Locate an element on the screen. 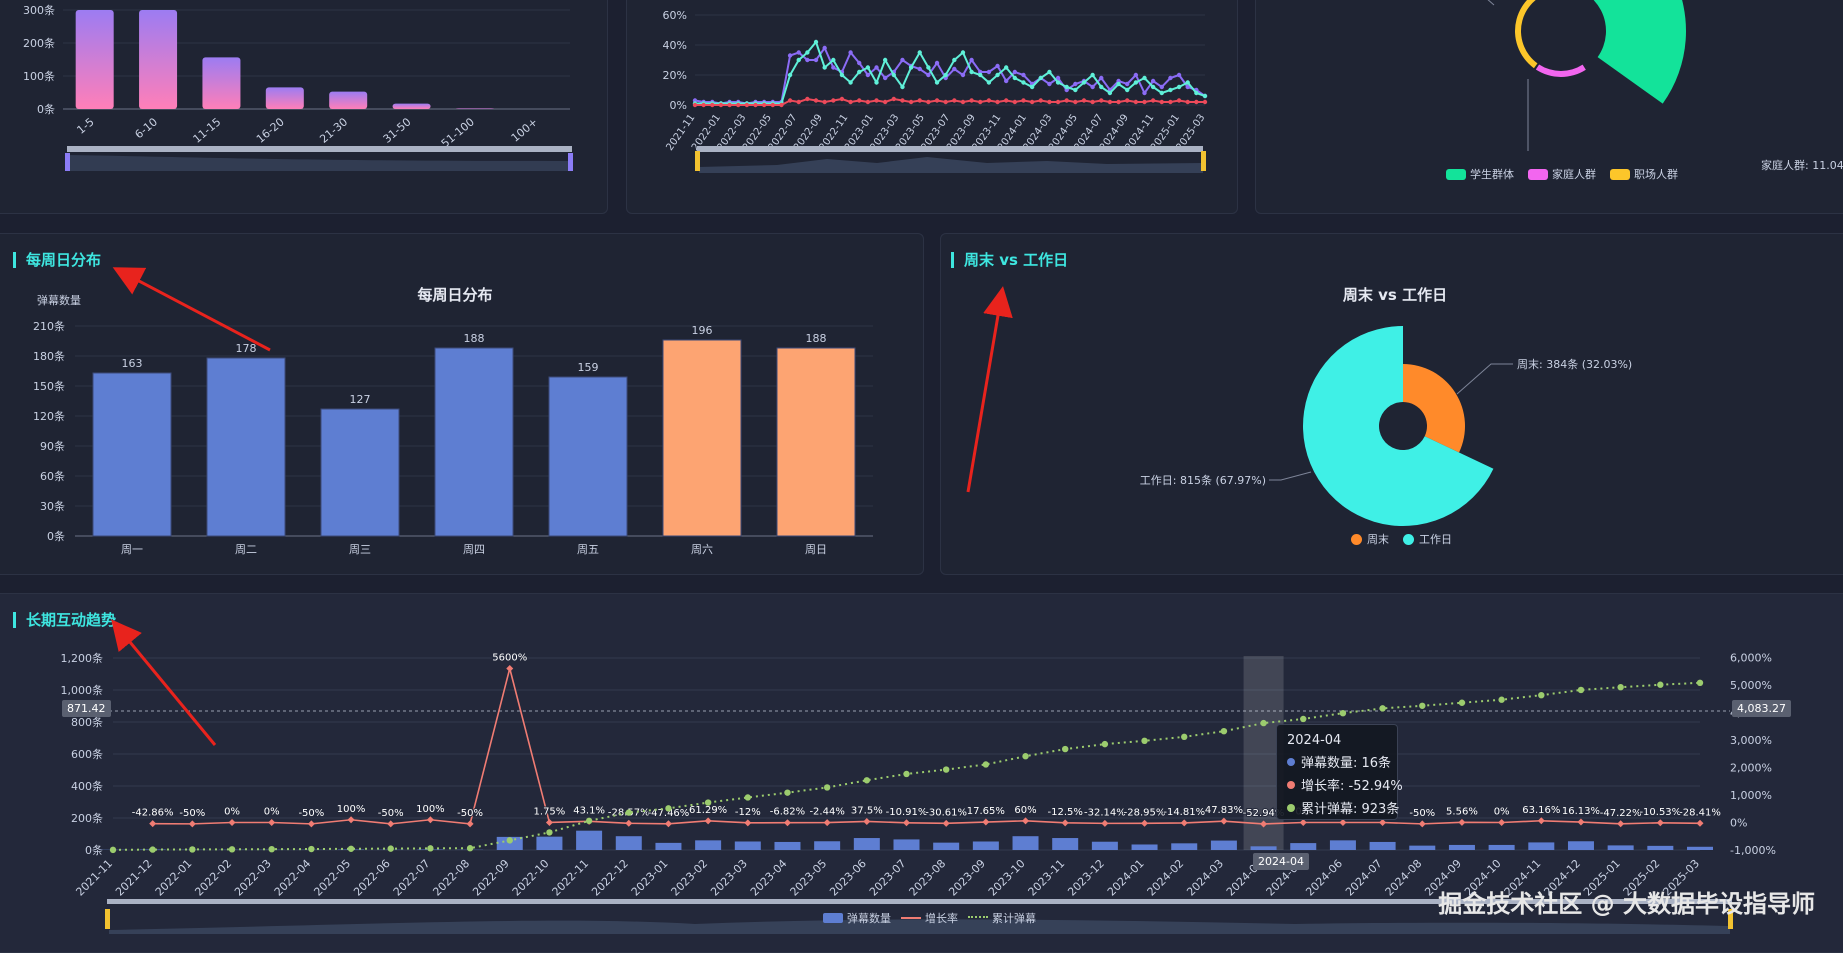  x-tick-label: 2022-03 is located at coordinates (253, 878).